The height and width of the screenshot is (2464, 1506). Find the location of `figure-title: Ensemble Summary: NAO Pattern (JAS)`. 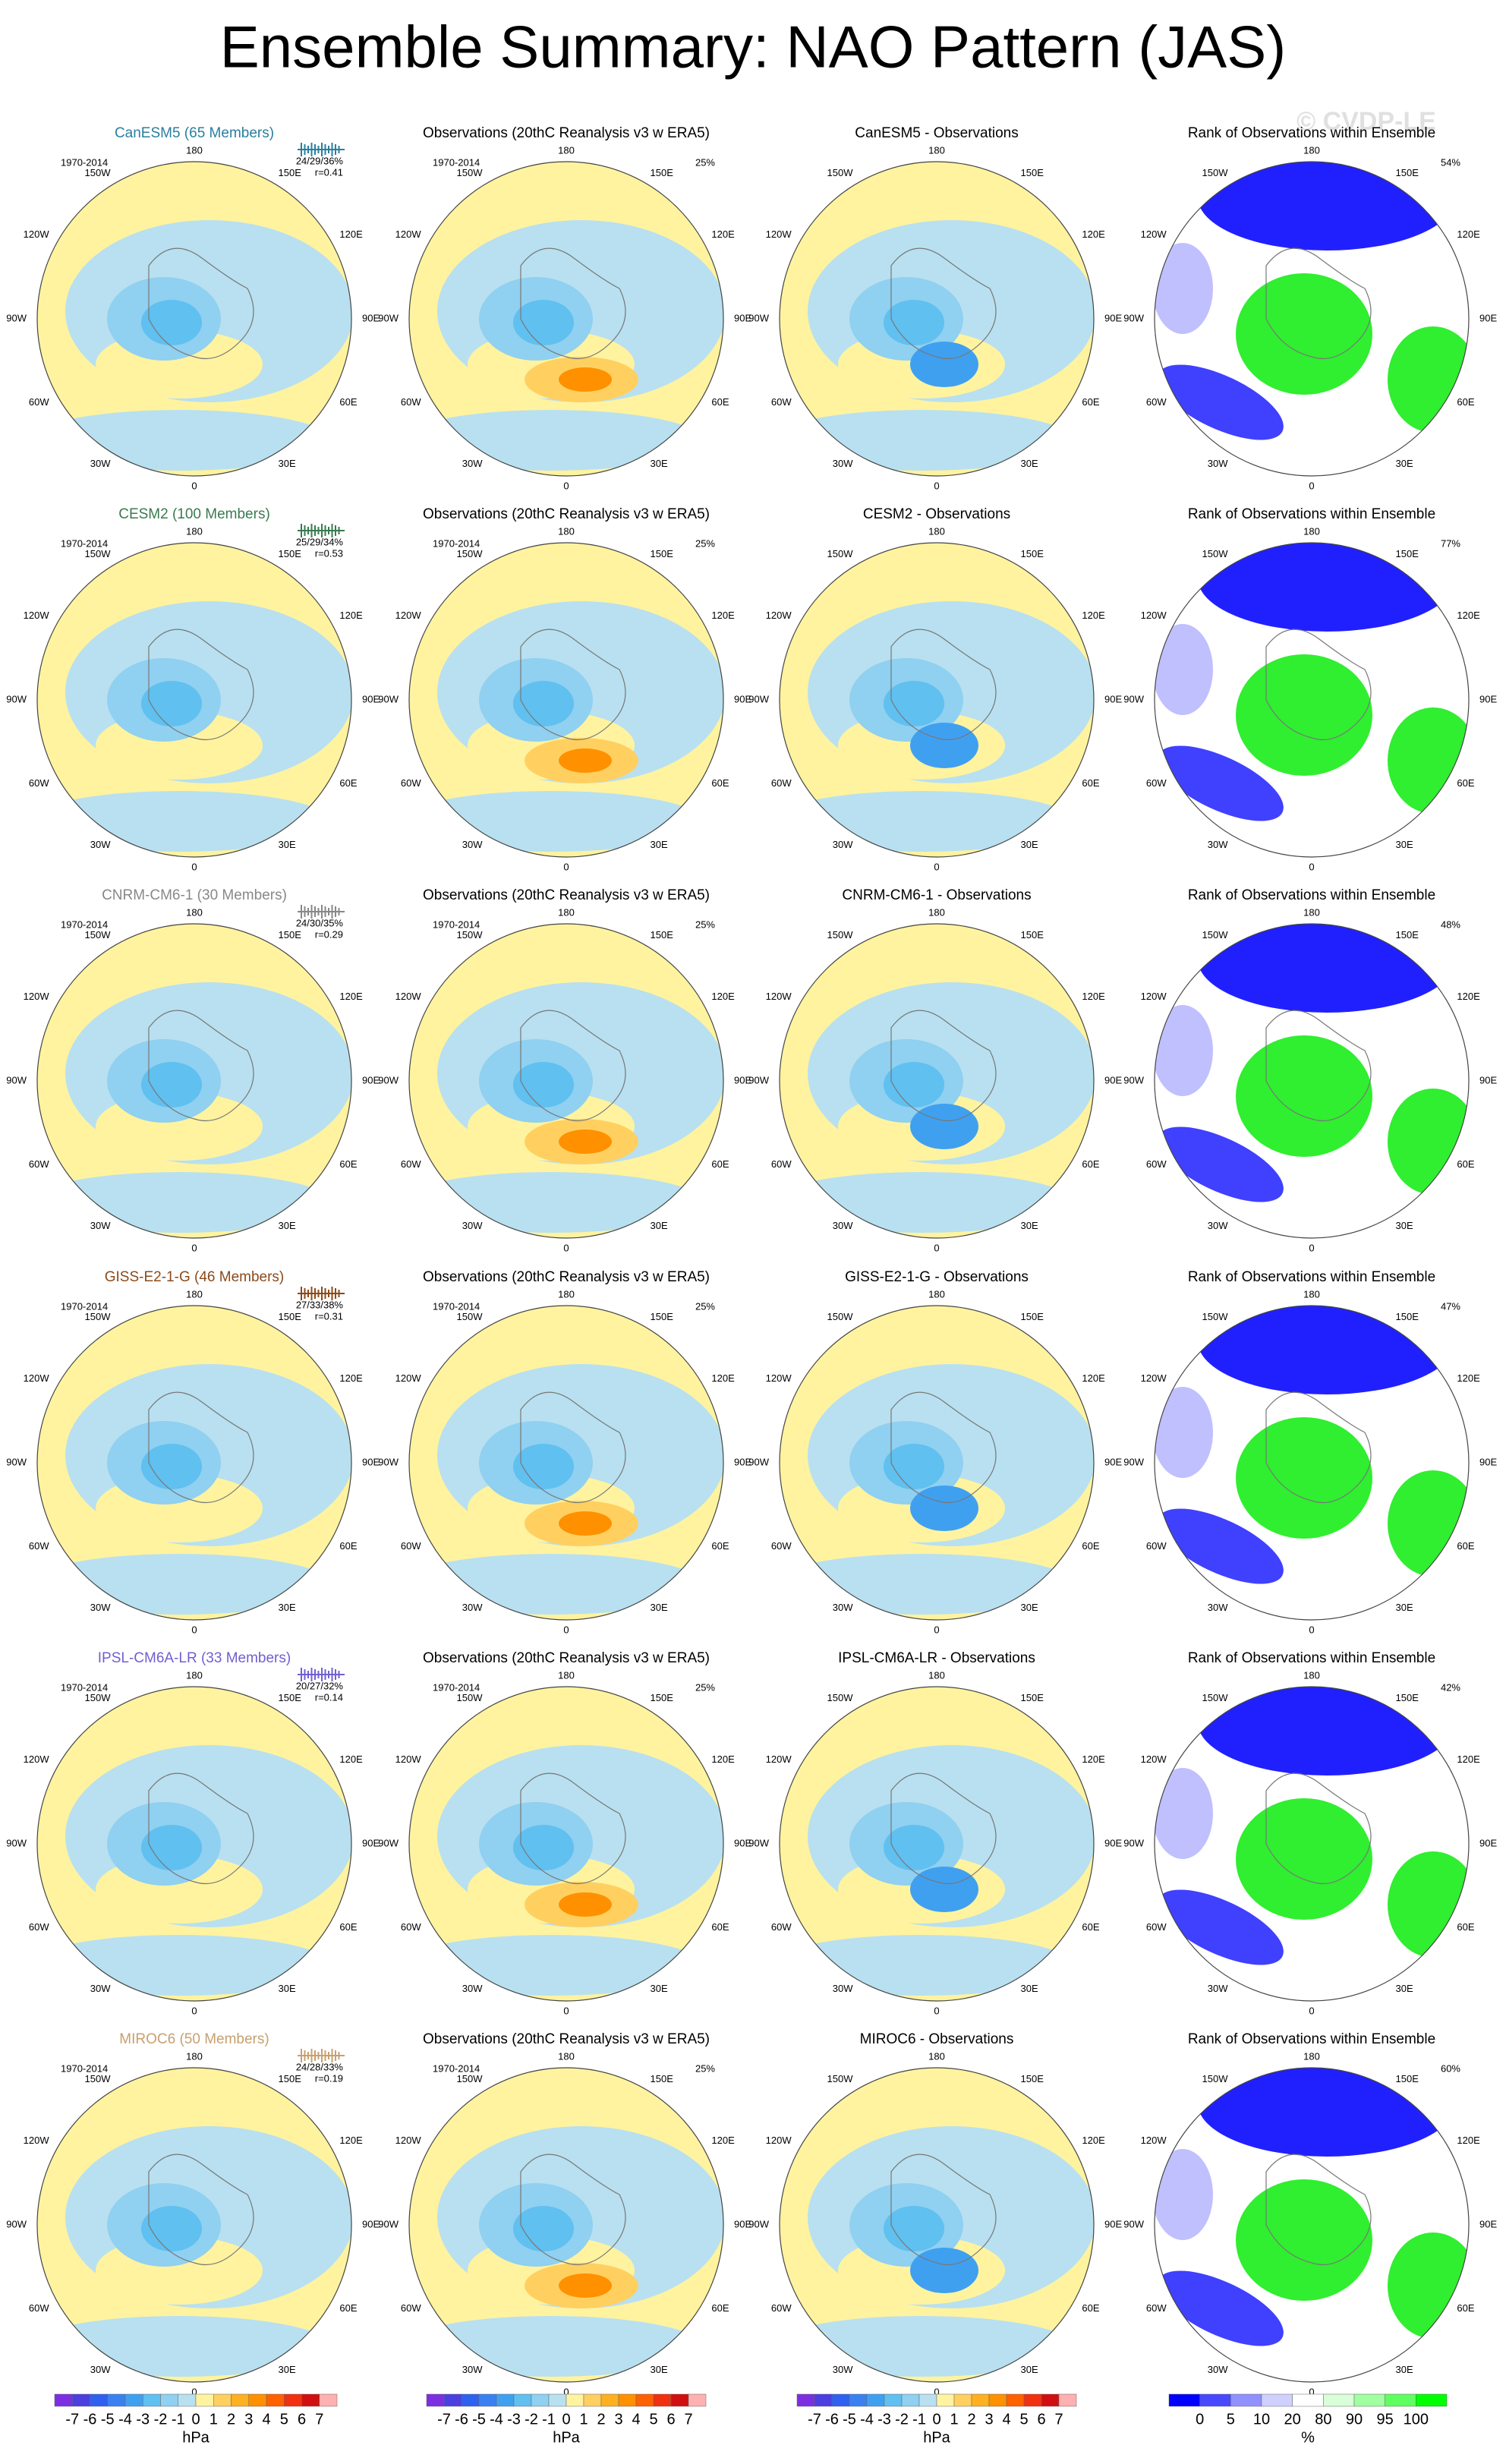

figure-title: Ensemble Summary: NAO Pattern (JAS) is located at coordinates (753, 47).